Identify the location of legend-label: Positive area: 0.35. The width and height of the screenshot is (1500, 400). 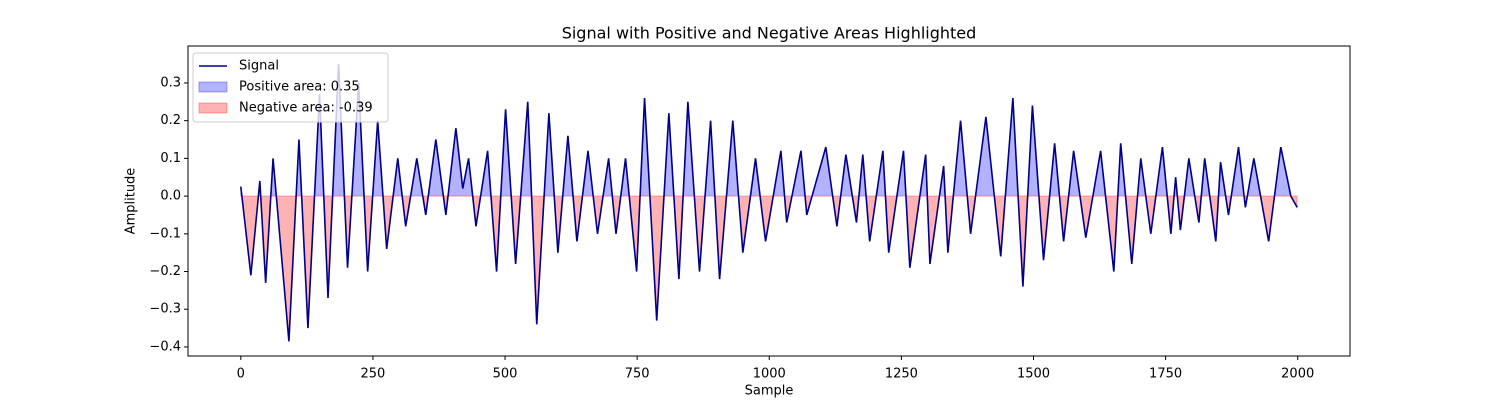
(299, 87).